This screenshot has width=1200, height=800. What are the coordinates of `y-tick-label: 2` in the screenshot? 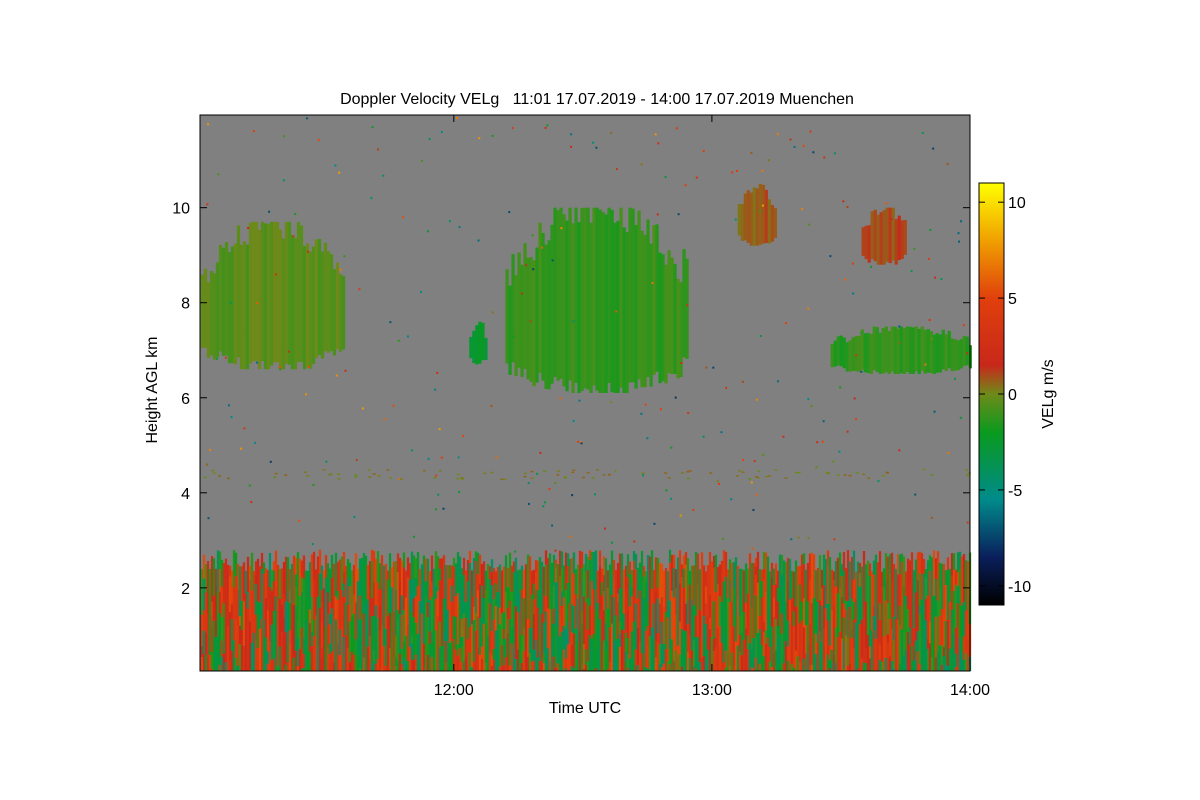 It's located at (185, 589).